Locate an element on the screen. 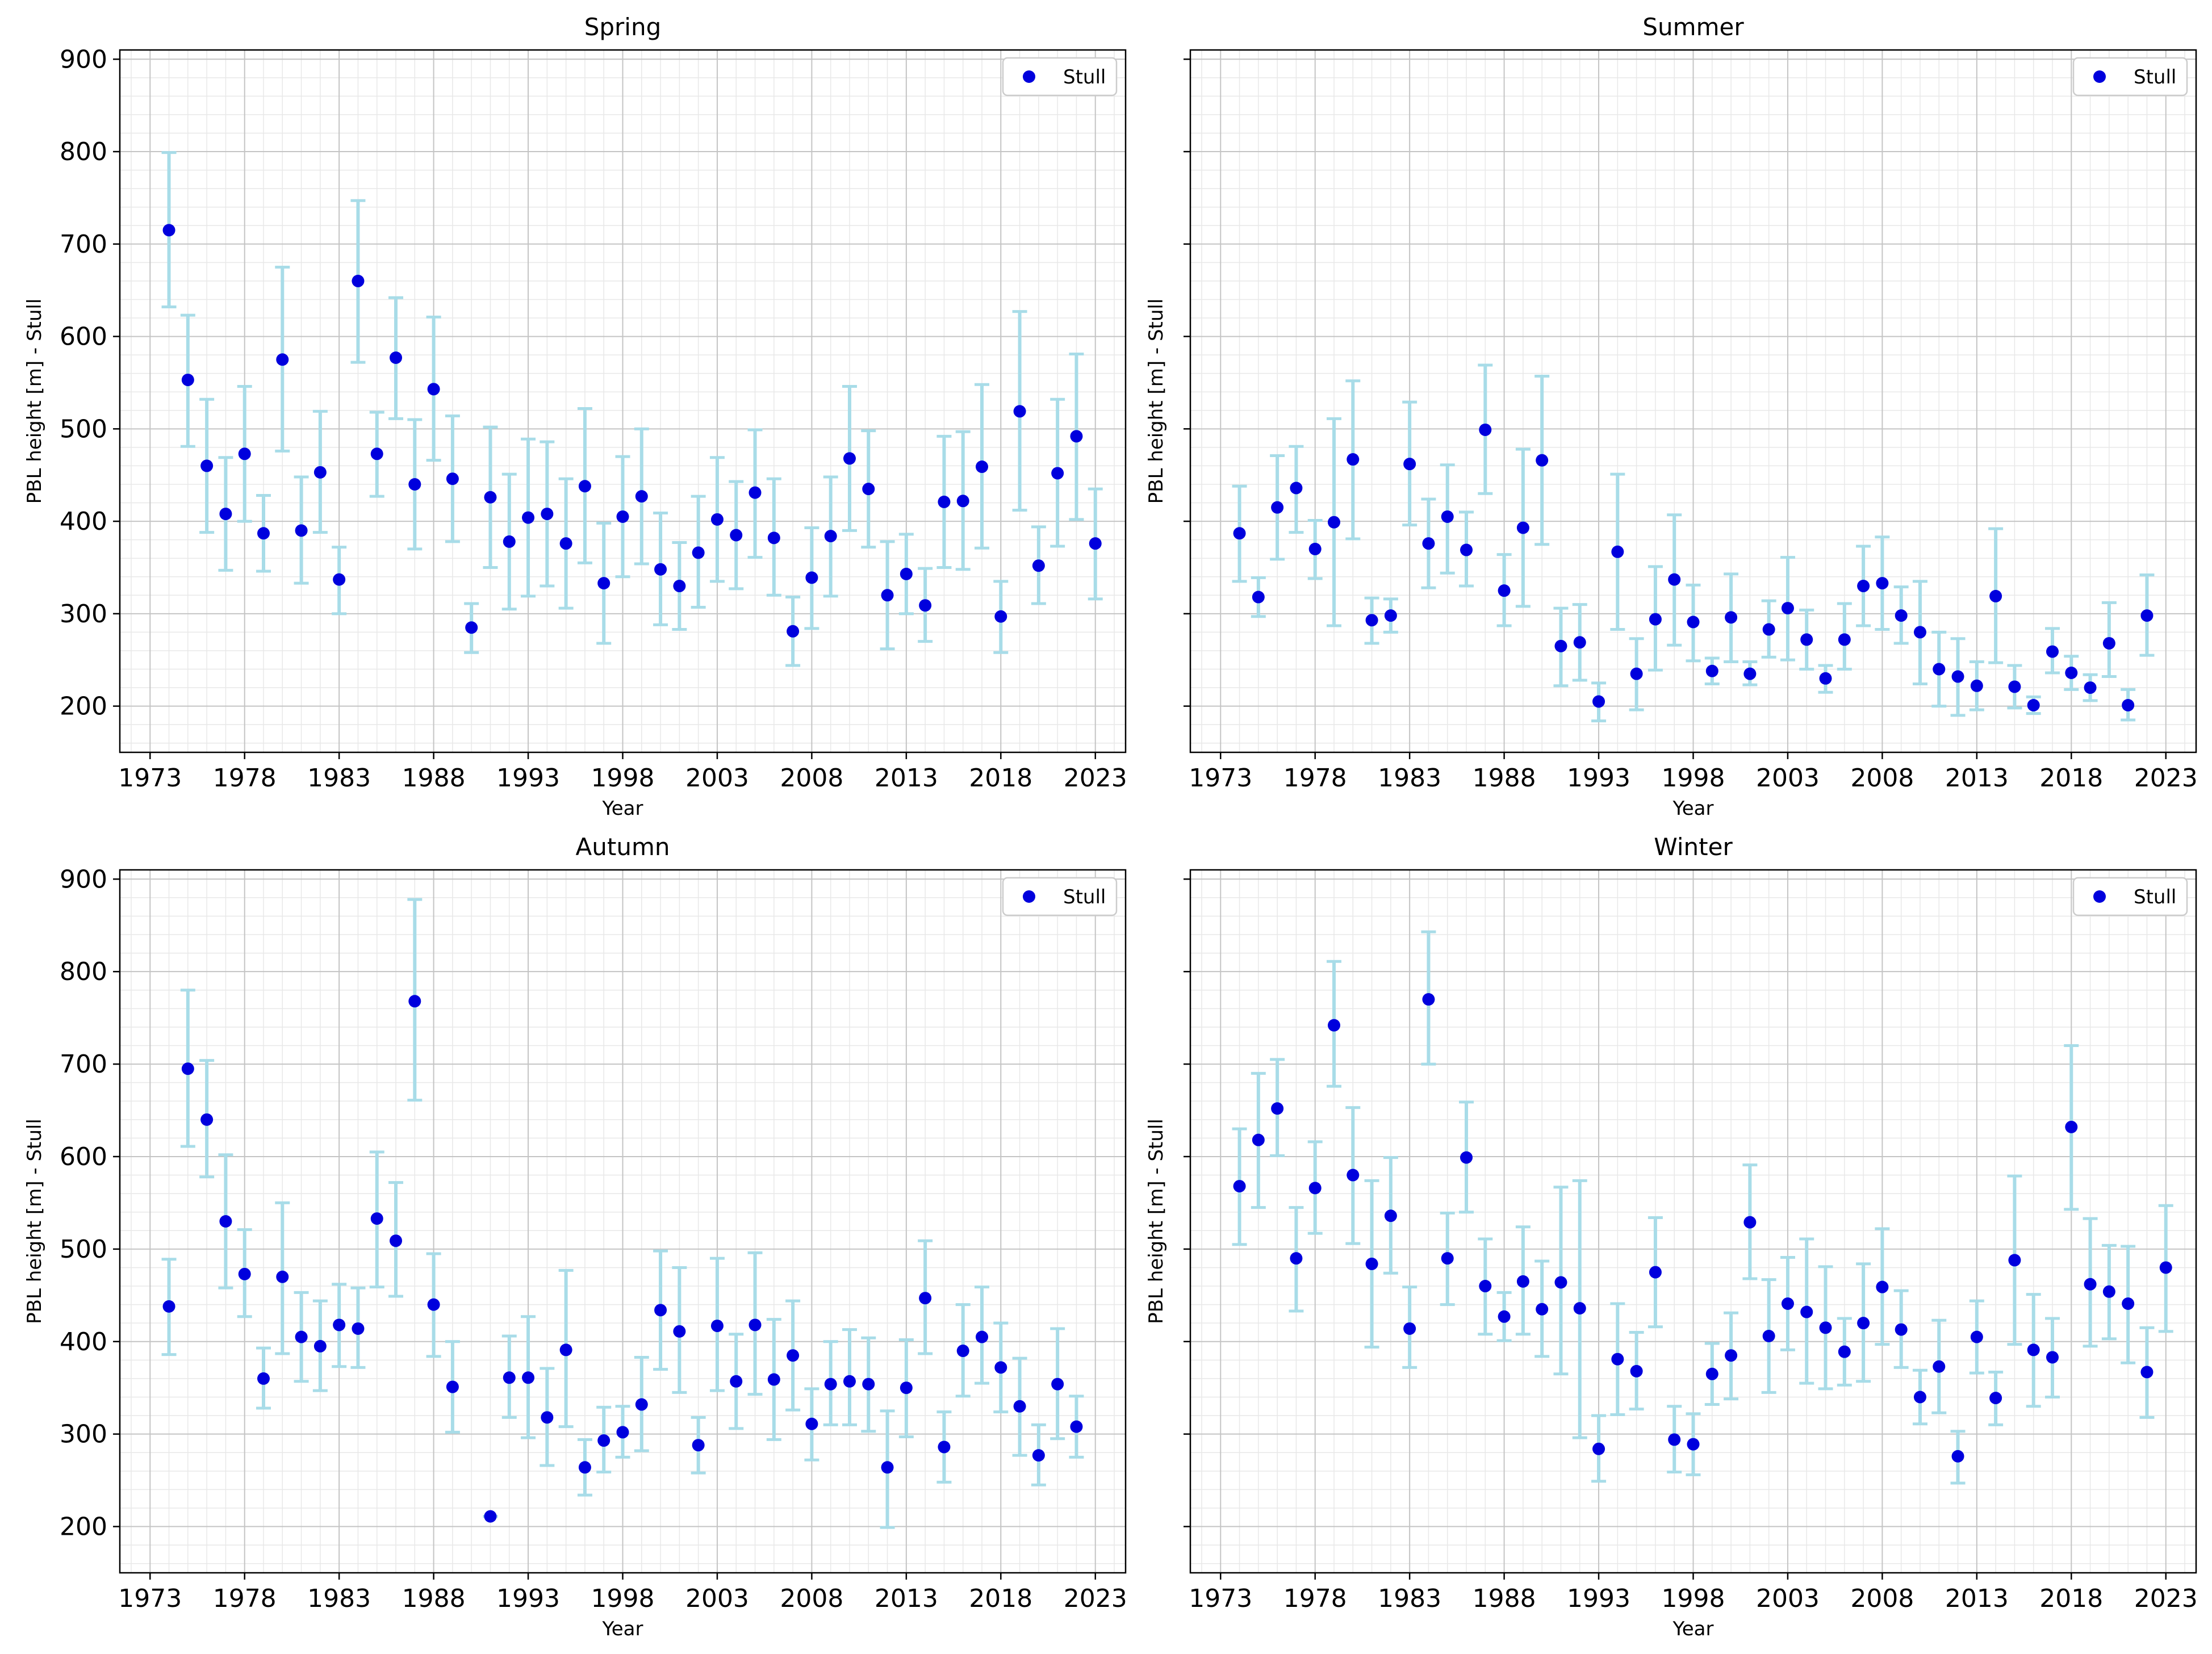 This screenshot has height=1654, width=2212. y-tick-label: 900 is located at coordinates (84, 59).